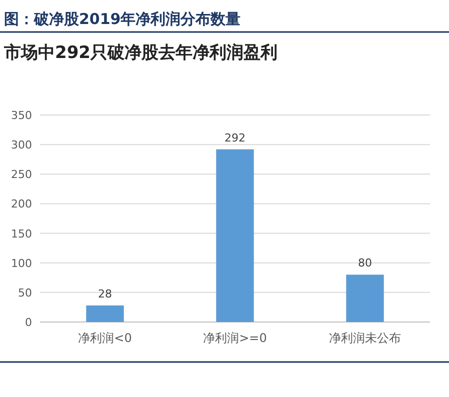 The width and height of the screenshot is (449, 397). I want to click on x-tick-label: 净利润<0, so click(105, 338).